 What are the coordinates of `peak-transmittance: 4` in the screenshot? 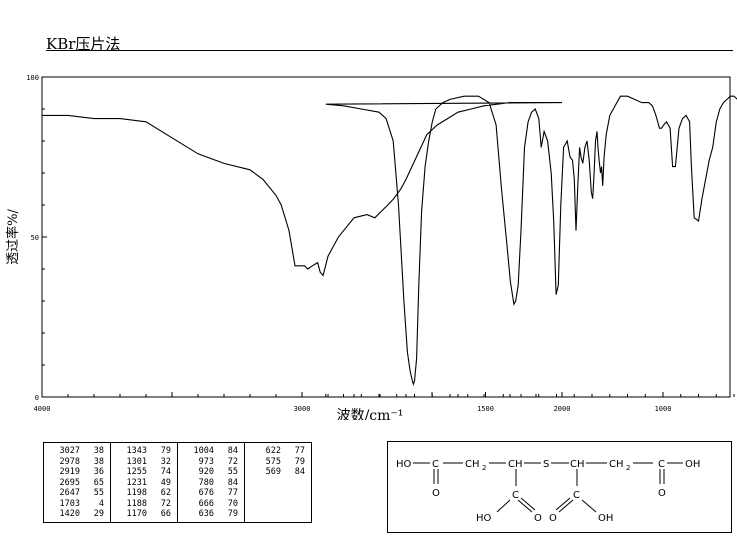 It's located at (101, 503).